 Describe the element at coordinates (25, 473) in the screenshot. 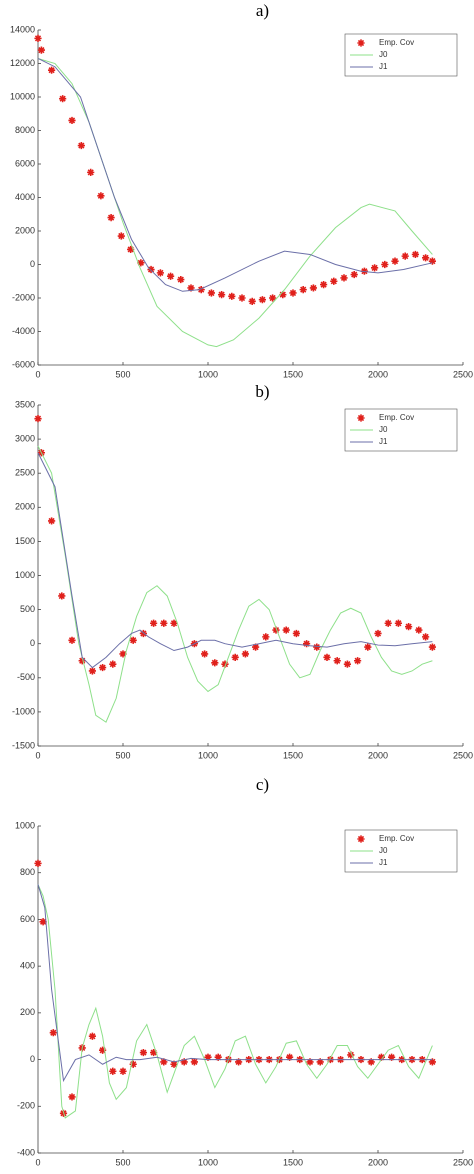

I see `y-tick-label: 2500` at that location.